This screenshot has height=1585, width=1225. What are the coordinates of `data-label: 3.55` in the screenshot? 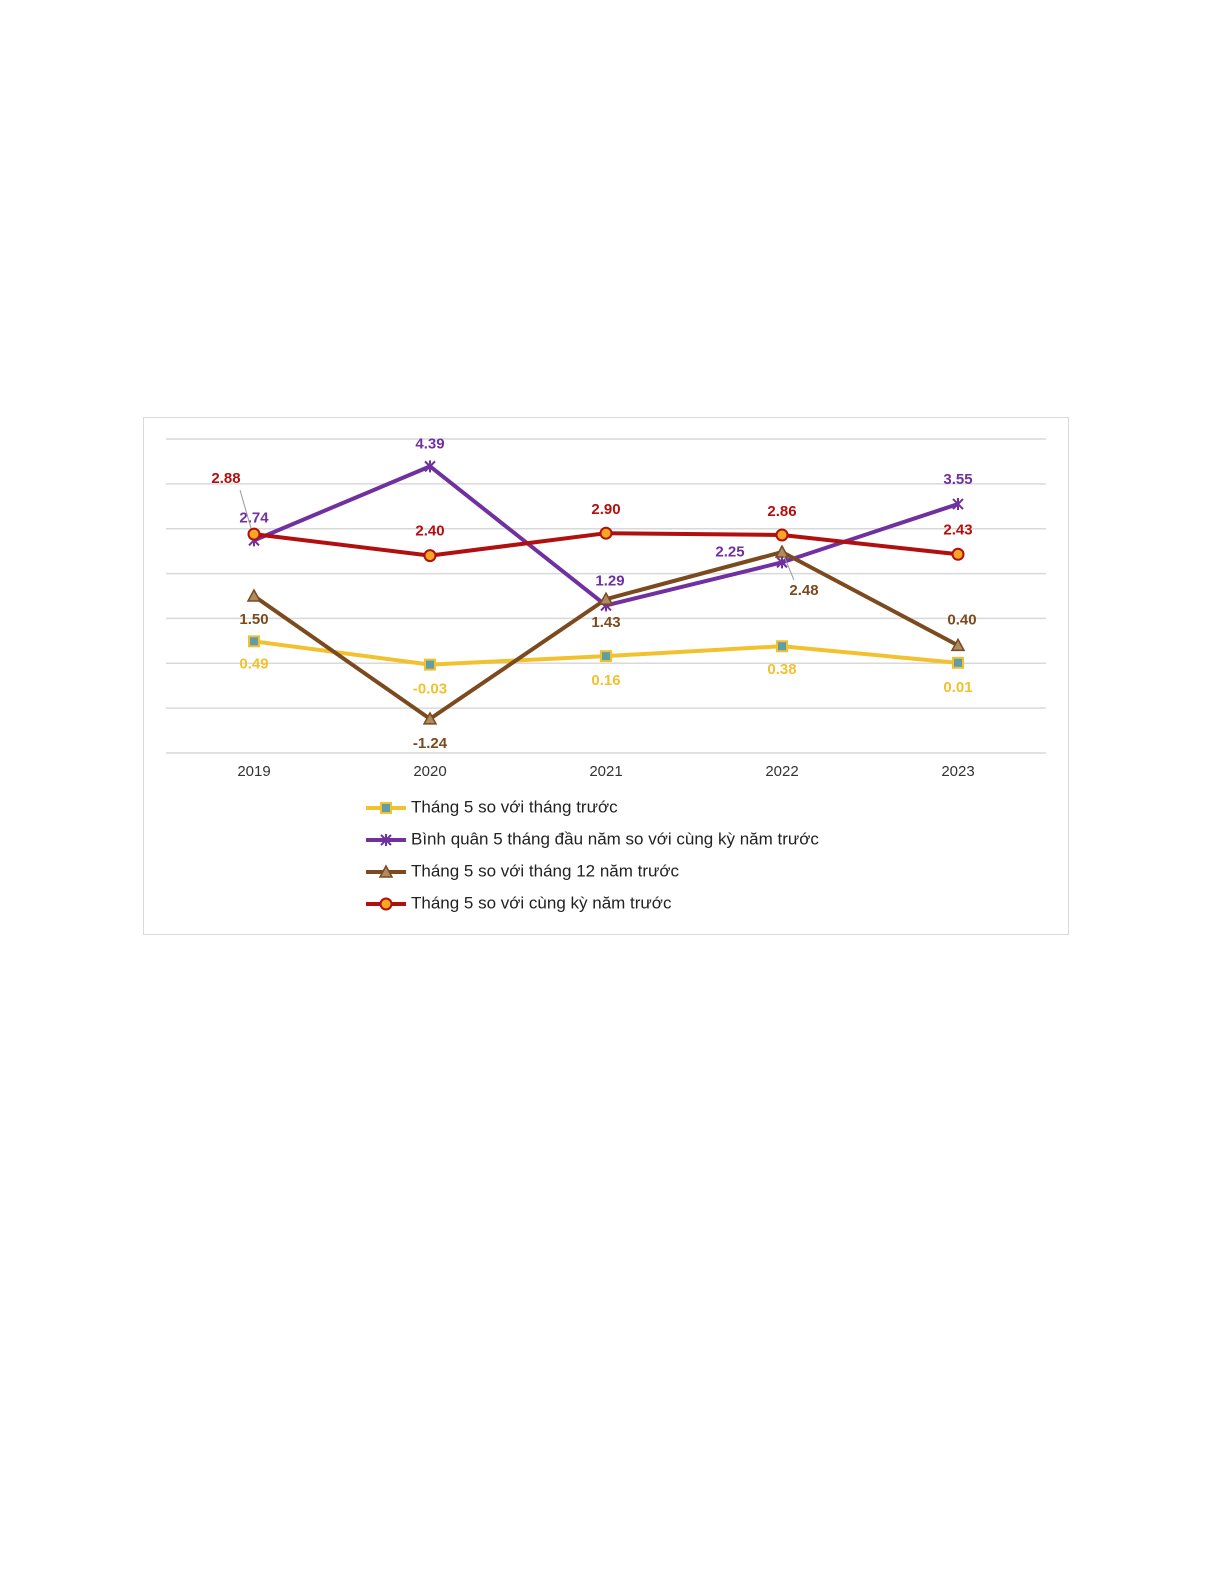 It's located at (957, 479).